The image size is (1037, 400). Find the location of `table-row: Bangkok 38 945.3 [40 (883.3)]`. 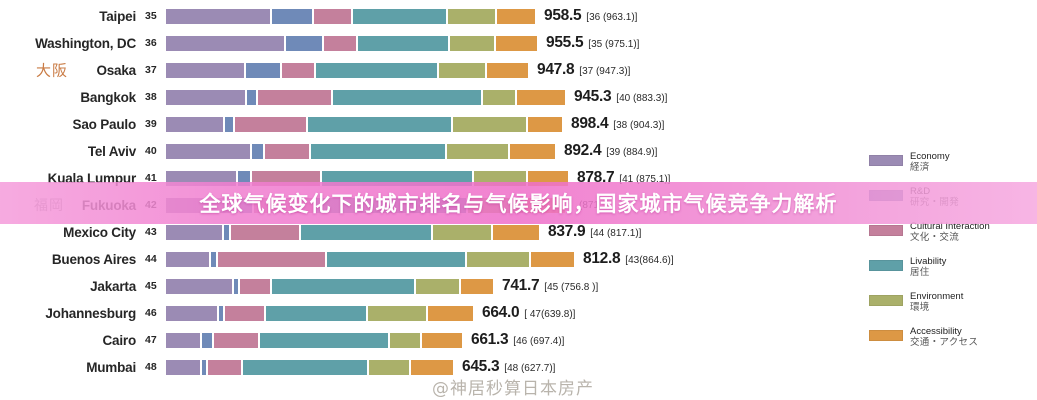

table-row: Bangkok 38 945.3 [40 (883.3)] is located at coordinates (435, 97).